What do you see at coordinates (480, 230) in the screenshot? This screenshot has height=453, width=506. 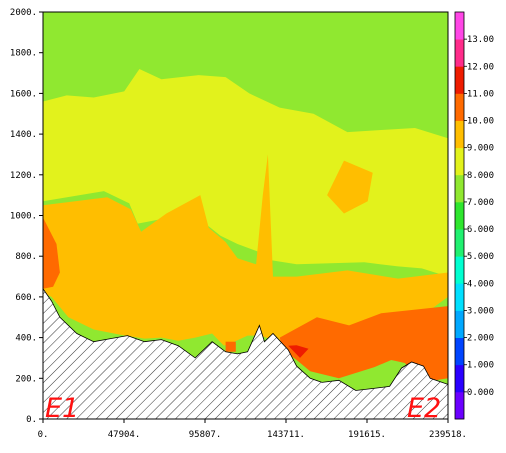 I see `colorbar-tick-label: 6.000` at bounding box center [480, 230].